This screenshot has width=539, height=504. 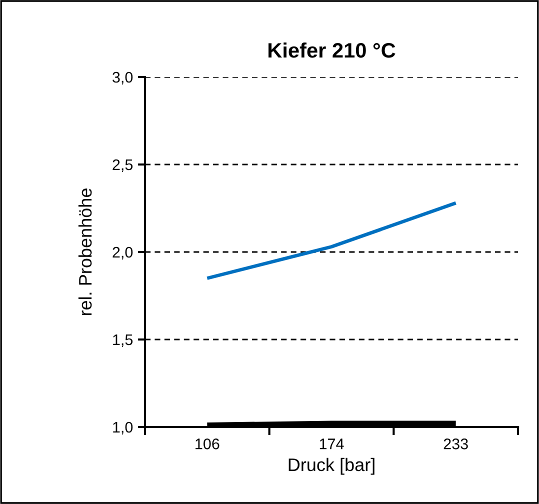 What do you see at coordinates (208, 444) in the screenshot?
I see `x-tick-label: 106` at bounding box center [208, 444].